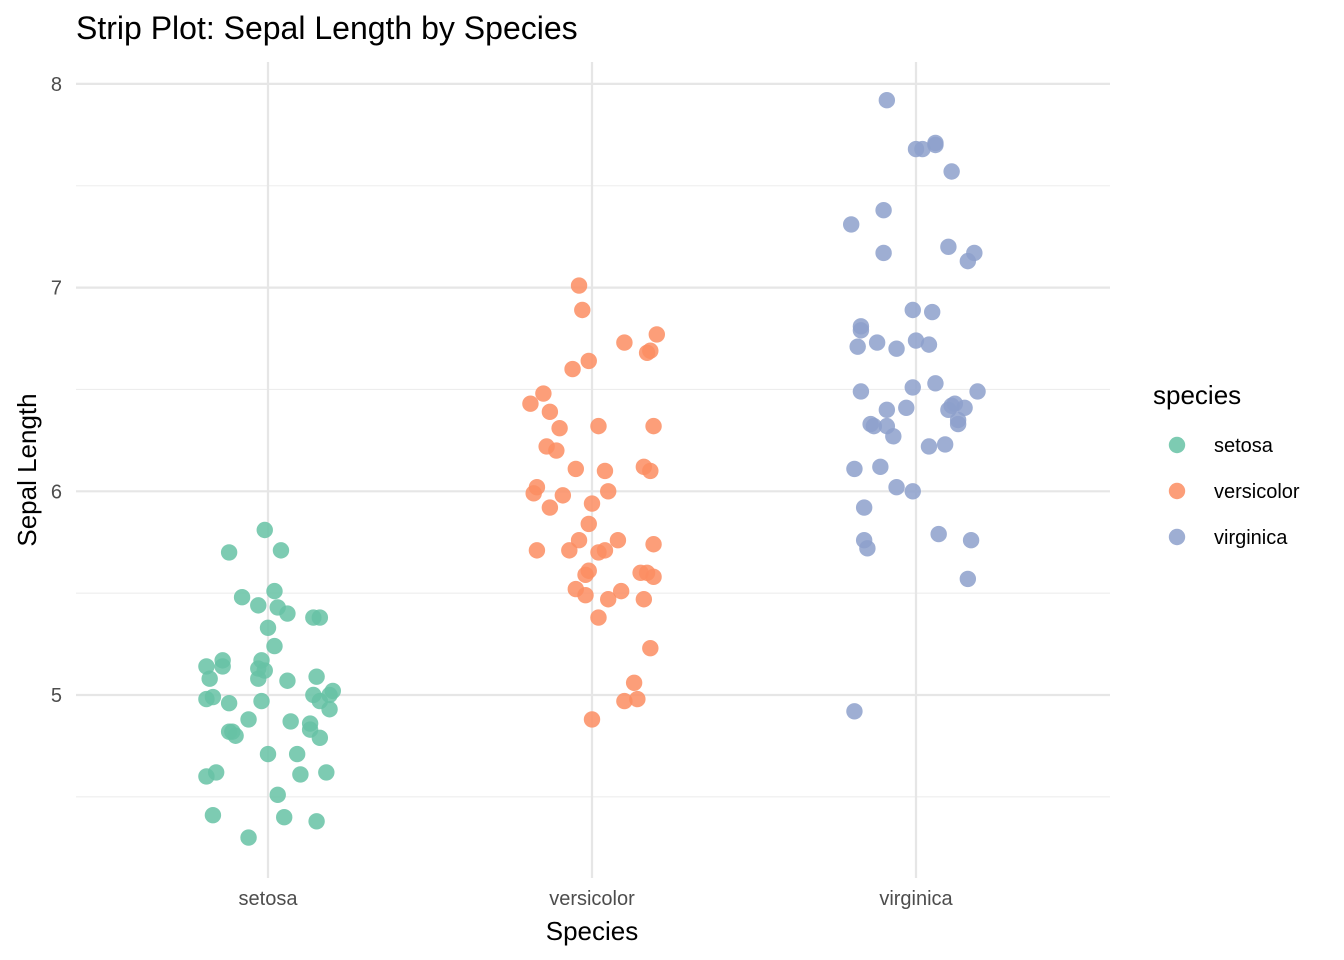  I want to click on series-setosa, so click(269, 683).